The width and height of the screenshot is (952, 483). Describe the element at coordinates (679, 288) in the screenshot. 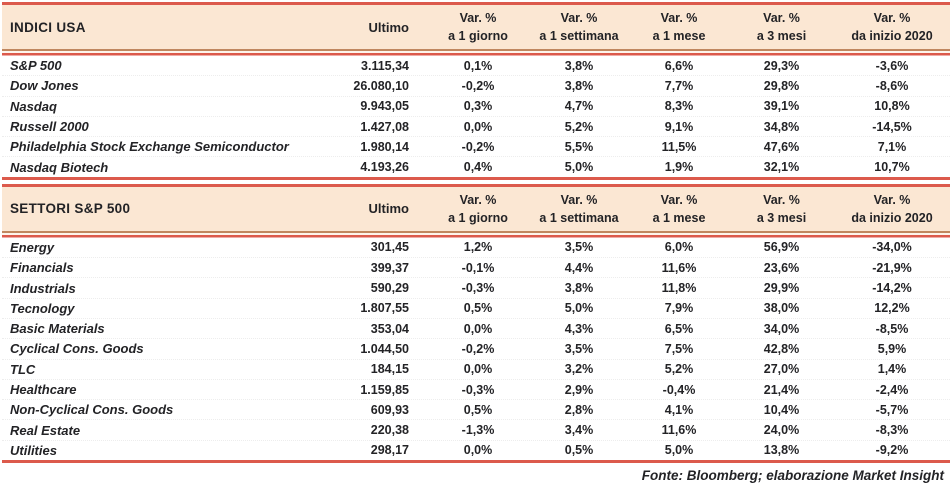

I see `var-value: 11,8%` at that location.